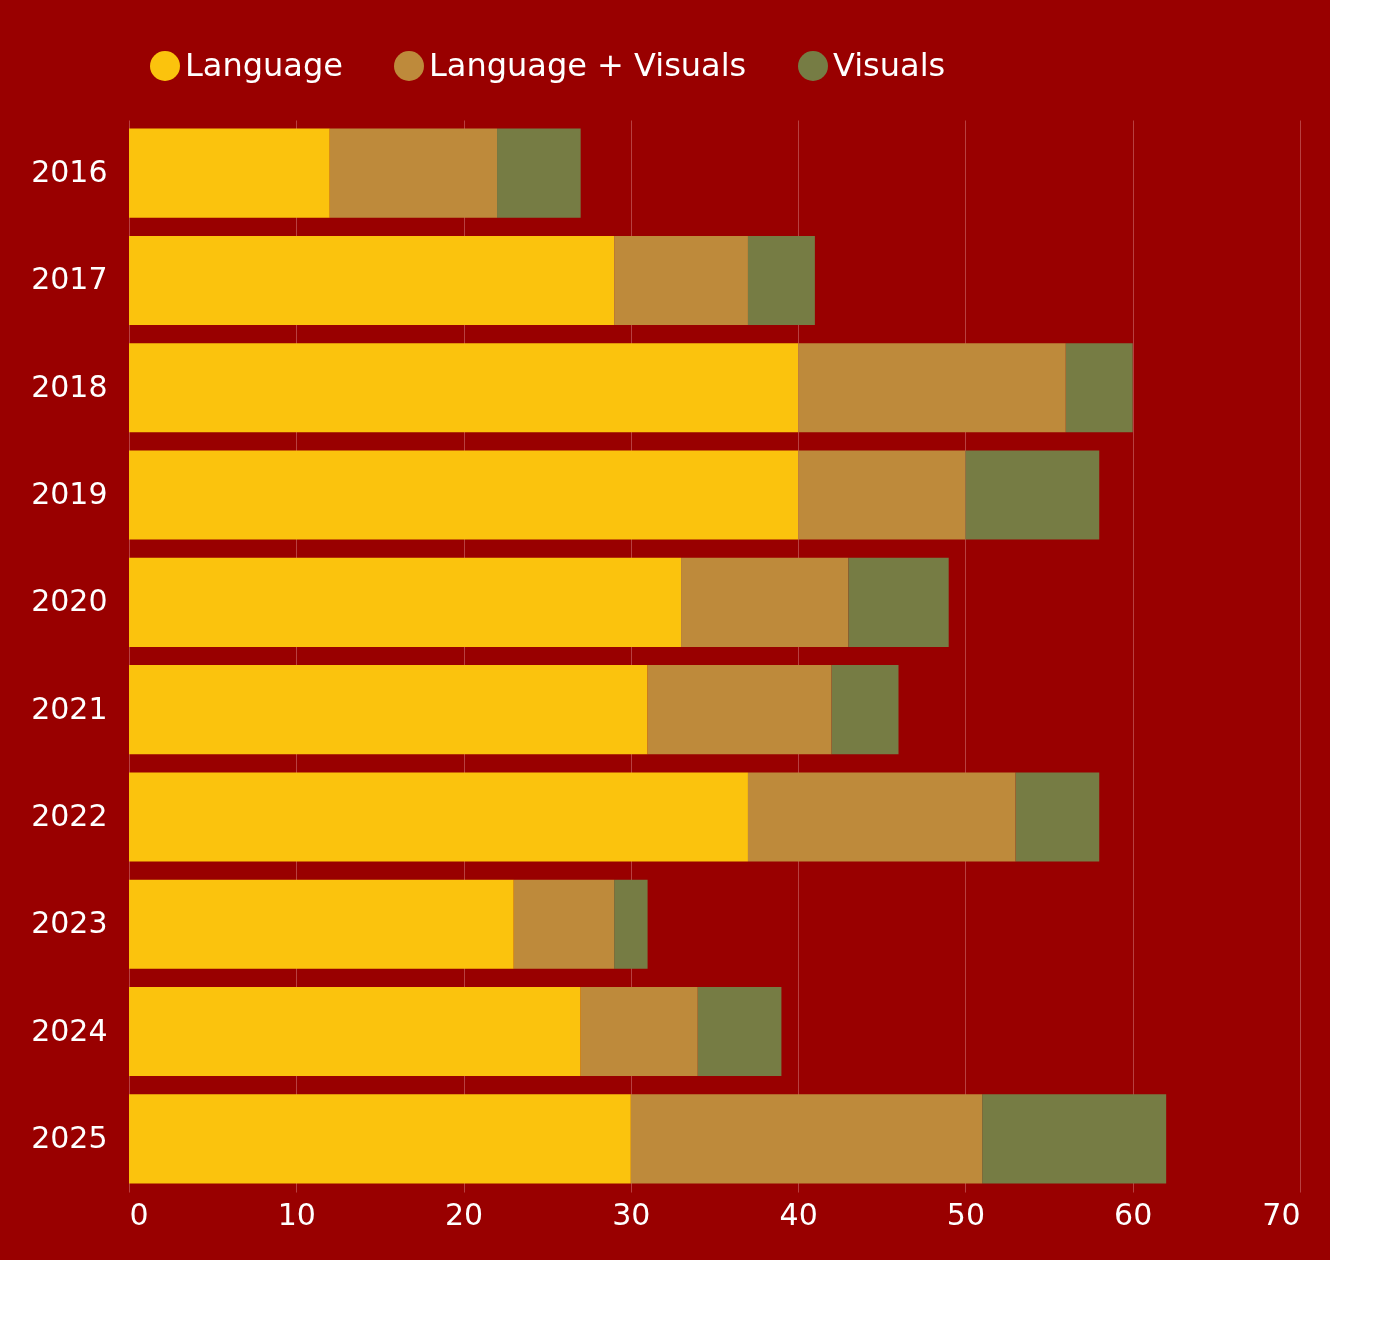 The image size is (1389, 1325). I want to click on y-tick-label: 2020, so click(69, 601).